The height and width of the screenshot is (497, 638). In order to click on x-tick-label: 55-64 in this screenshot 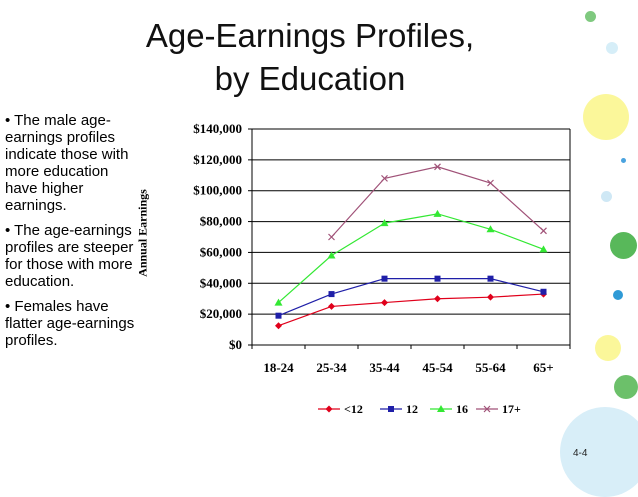, I will do `click(490, 367)`.